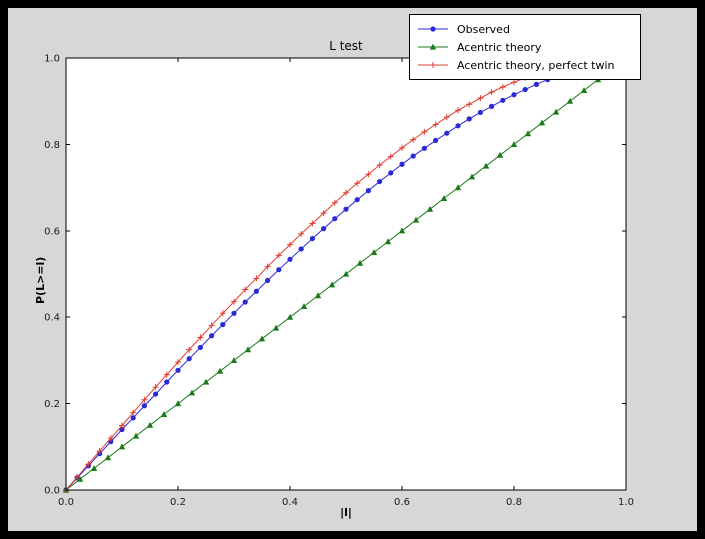 The height and width of the screenshot is (539, 705). Describe the element at coordinates (346, 512) in the screenshot. I see `x-axis-label: |l|` at that location.